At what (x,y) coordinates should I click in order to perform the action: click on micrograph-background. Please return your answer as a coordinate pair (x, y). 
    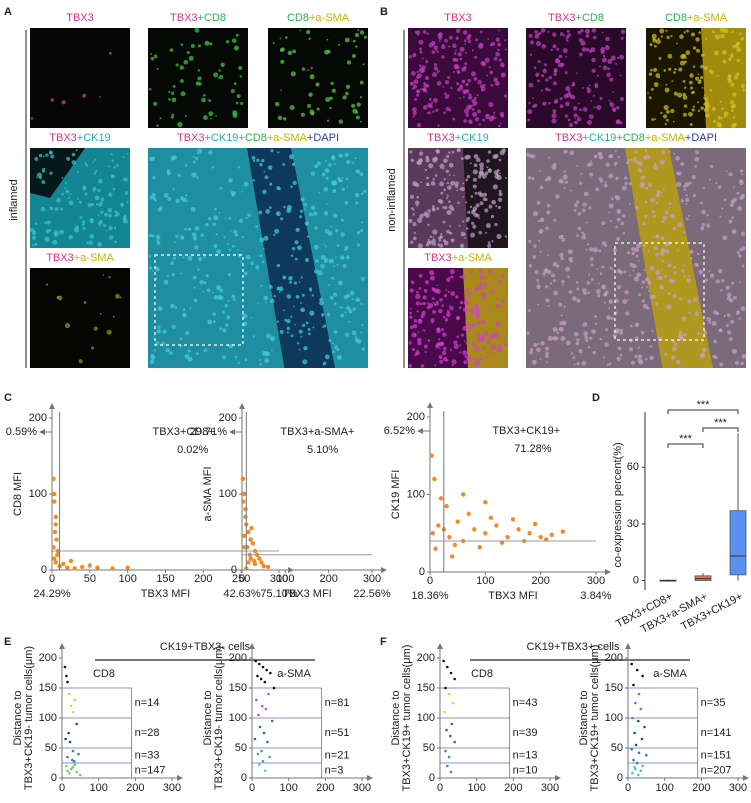
    Looking at the image, I should click on (80, 78).